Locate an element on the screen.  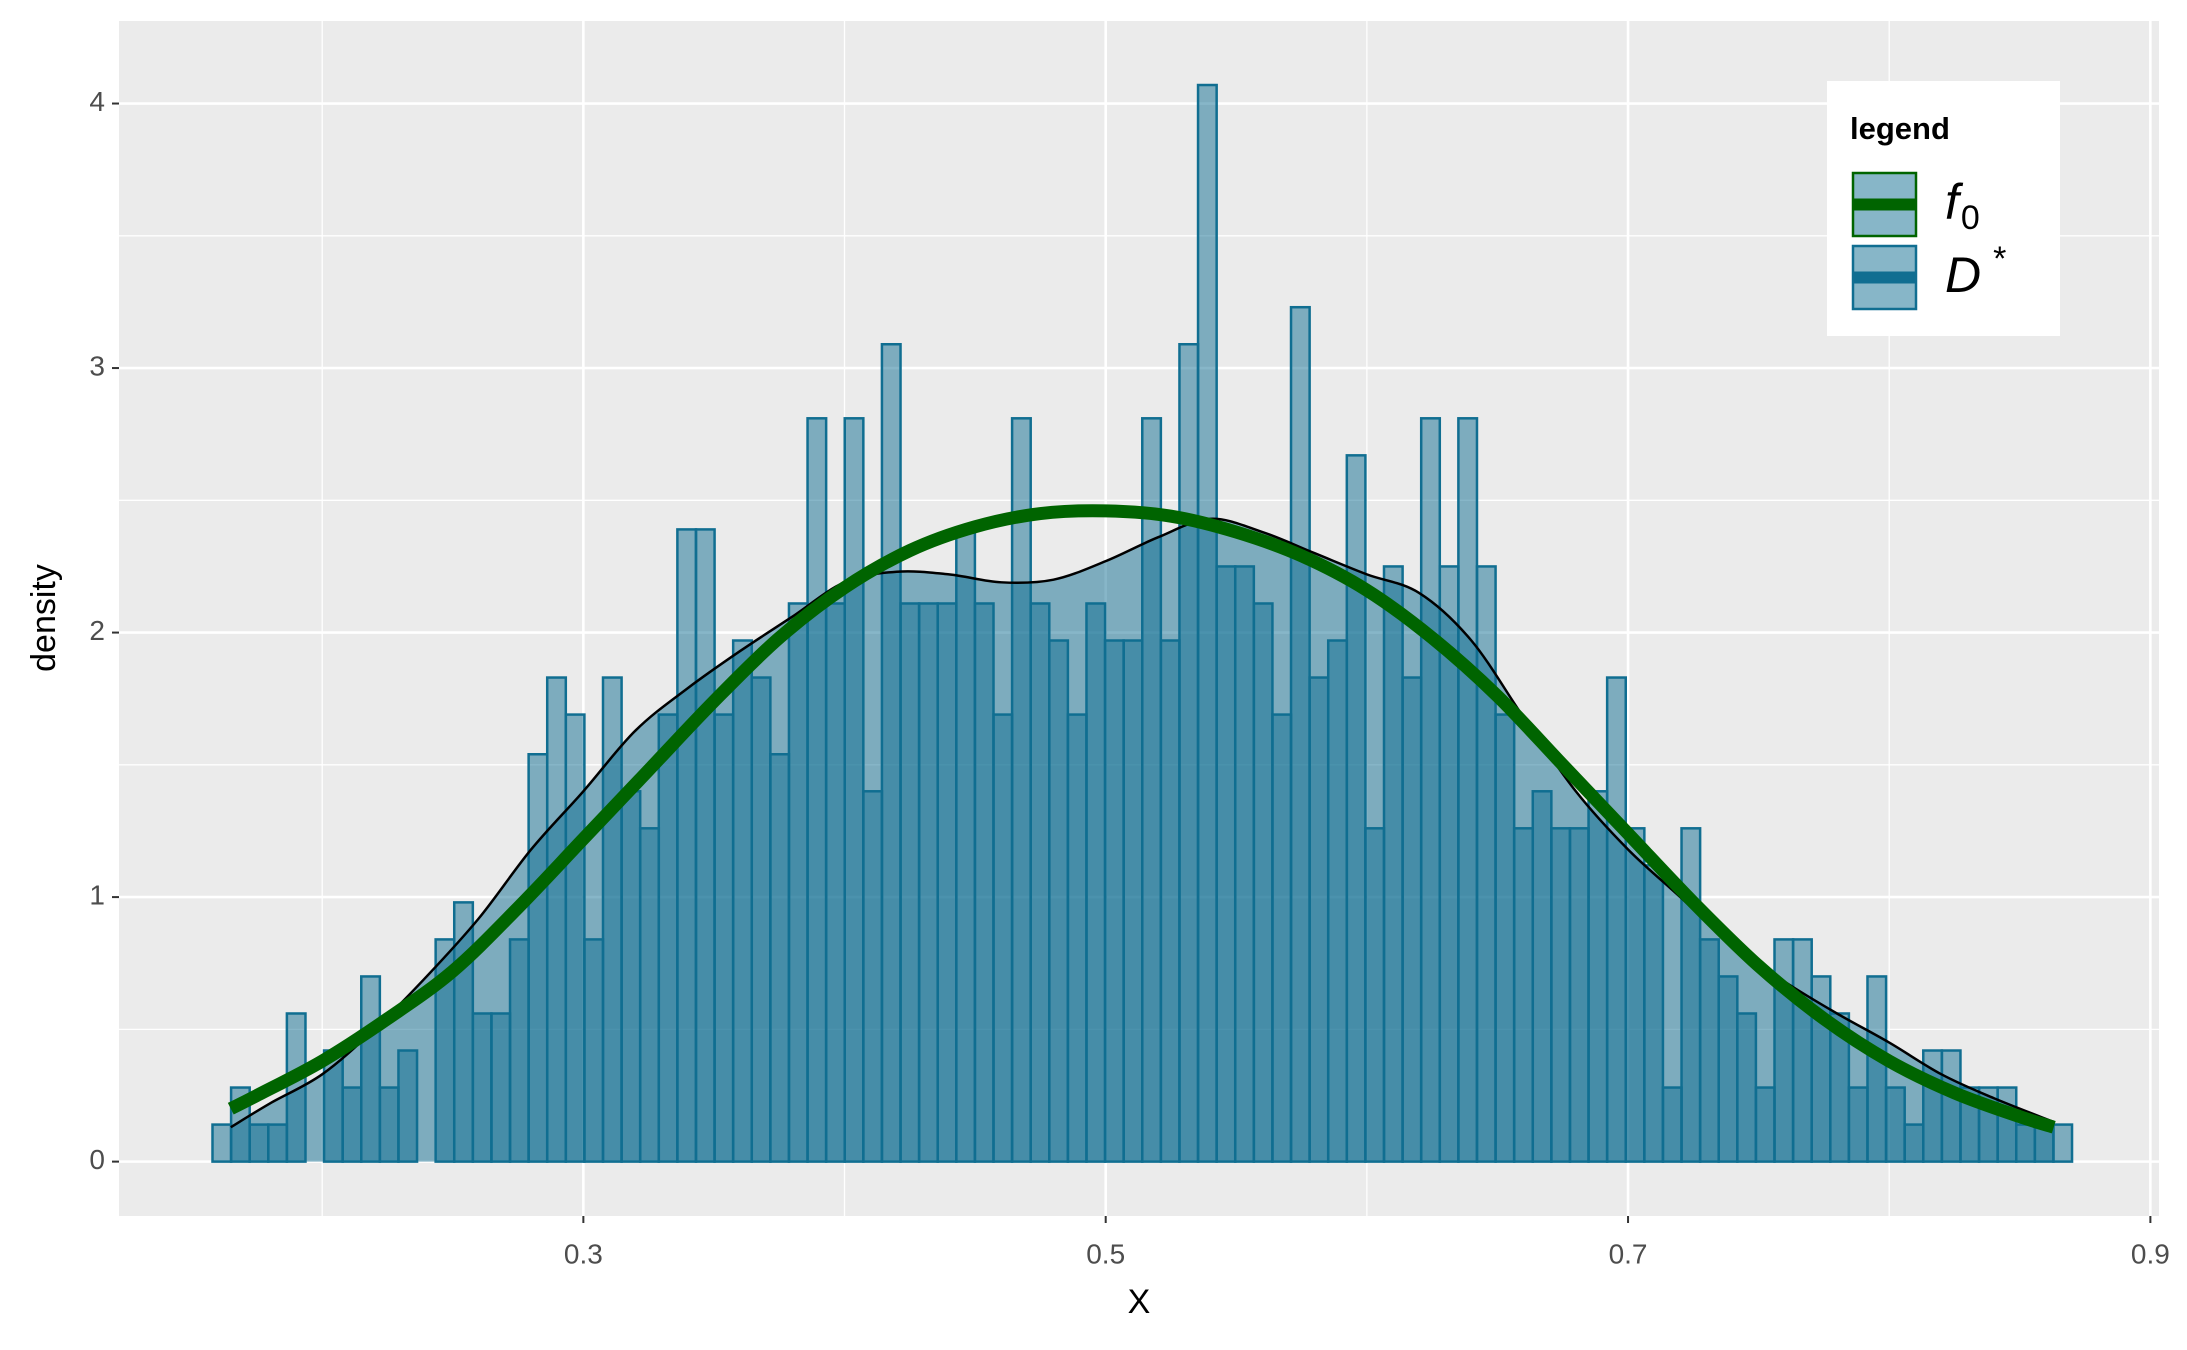
legend-label: D * is located at coordinates (1975, 271).